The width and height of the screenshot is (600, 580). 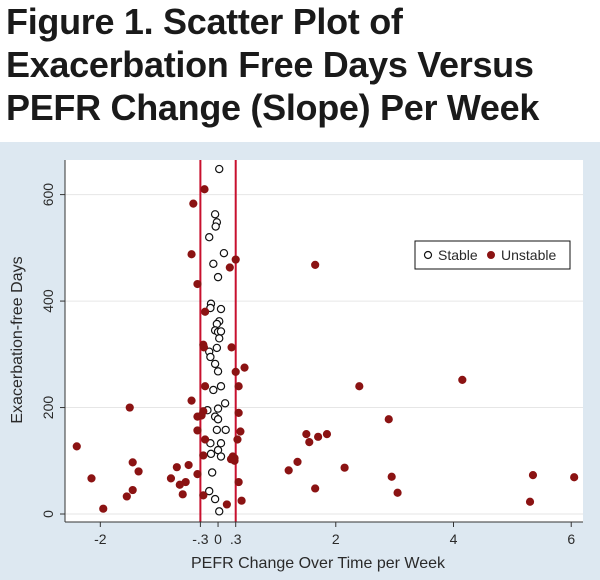 I want to click on legend: Stable Unstable, so click(x=492, y=255).